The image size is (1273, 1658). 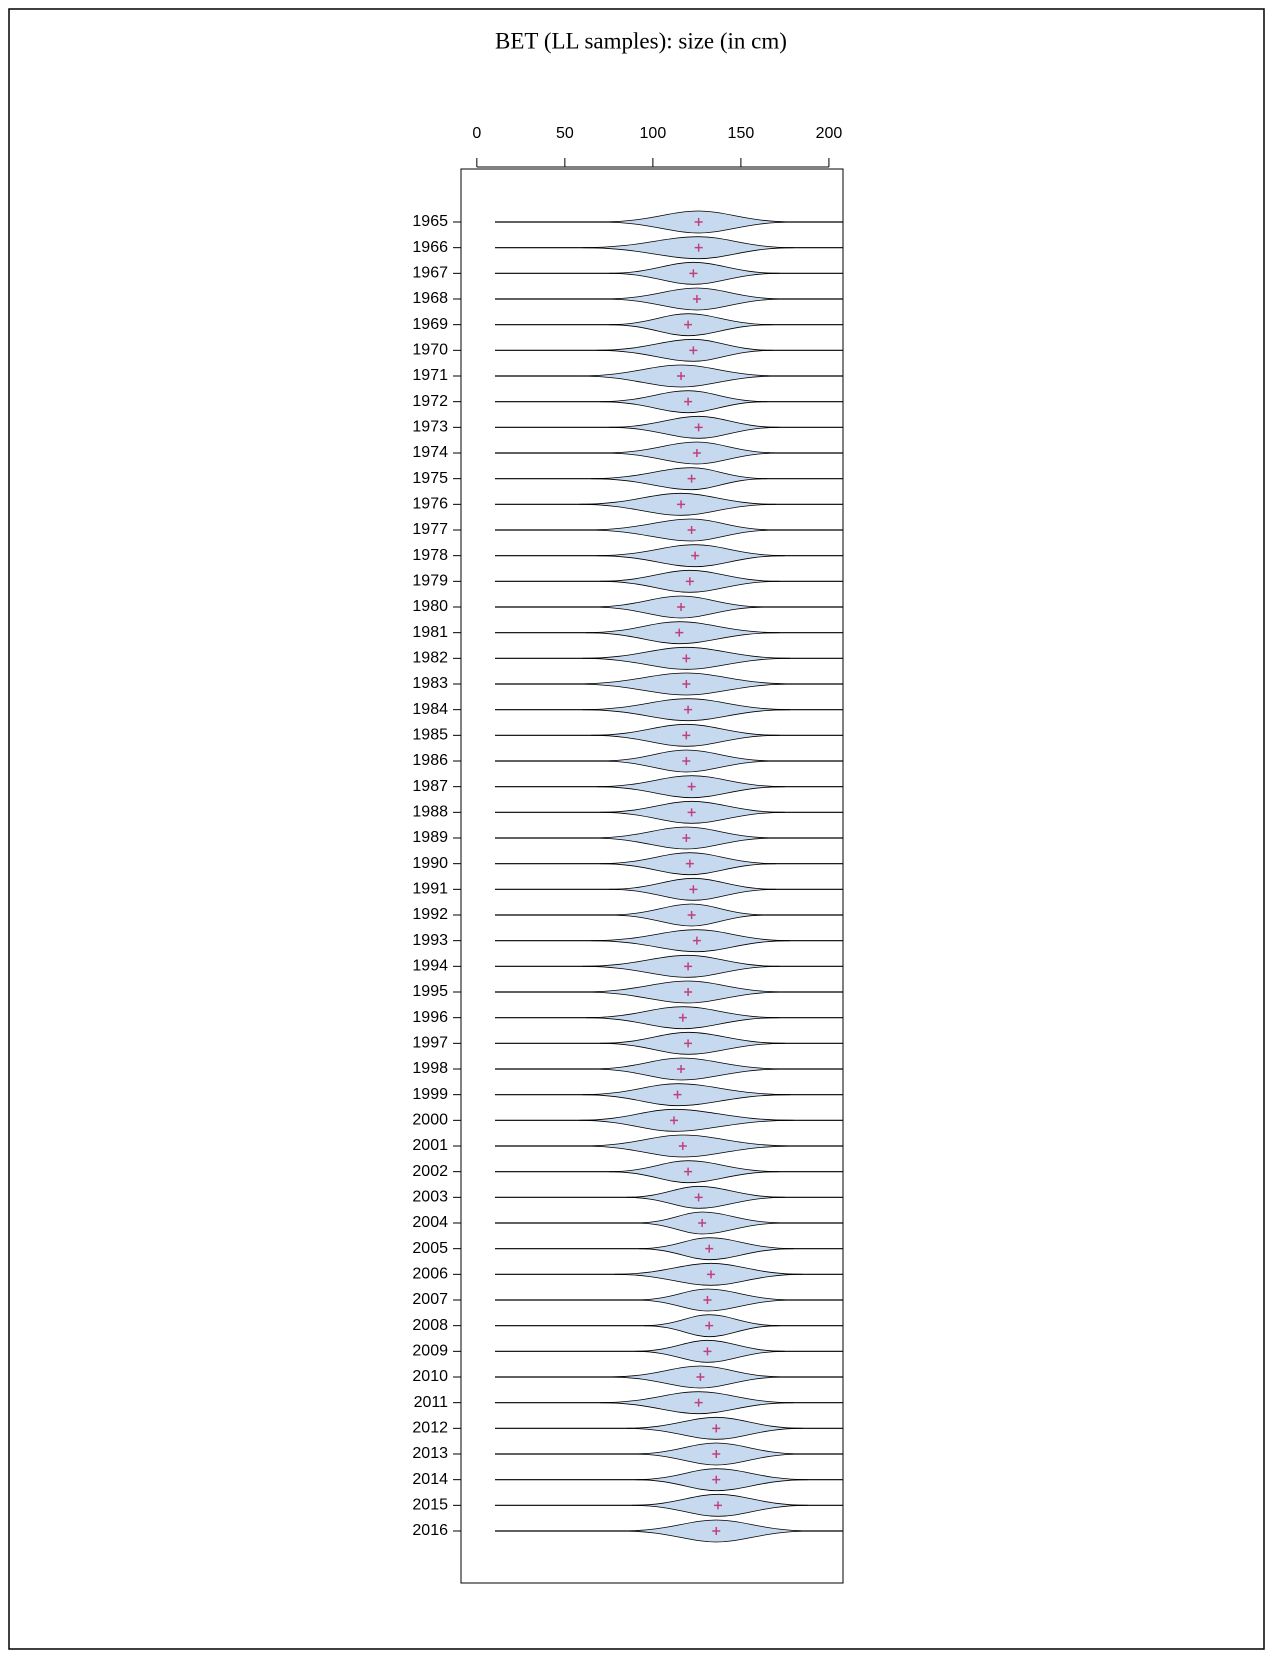 I want to click on y-tick-label: 1975, so click(x=430, y=478).